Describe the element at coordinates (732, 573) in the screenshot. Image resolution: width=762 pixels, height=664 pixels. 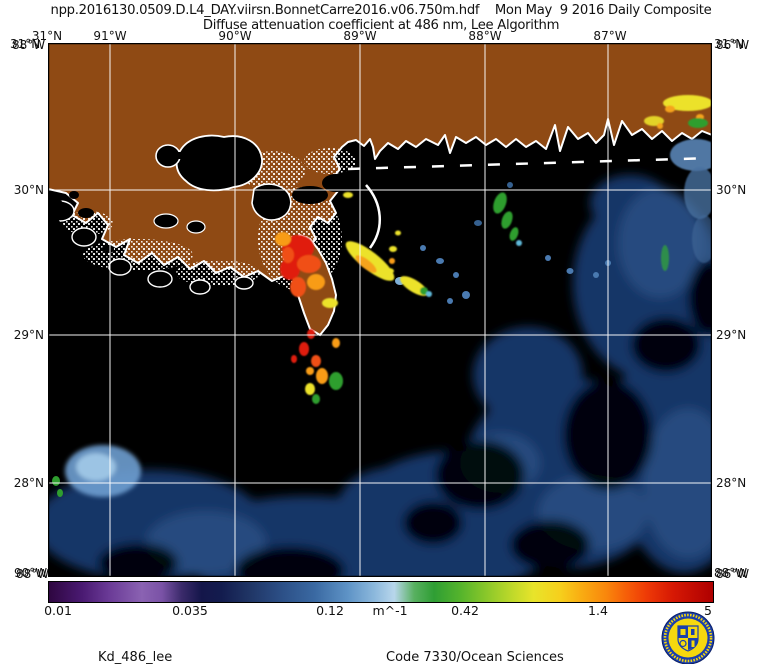
I see `corner-label-bottom-right: 88°W 86°W` at that location.